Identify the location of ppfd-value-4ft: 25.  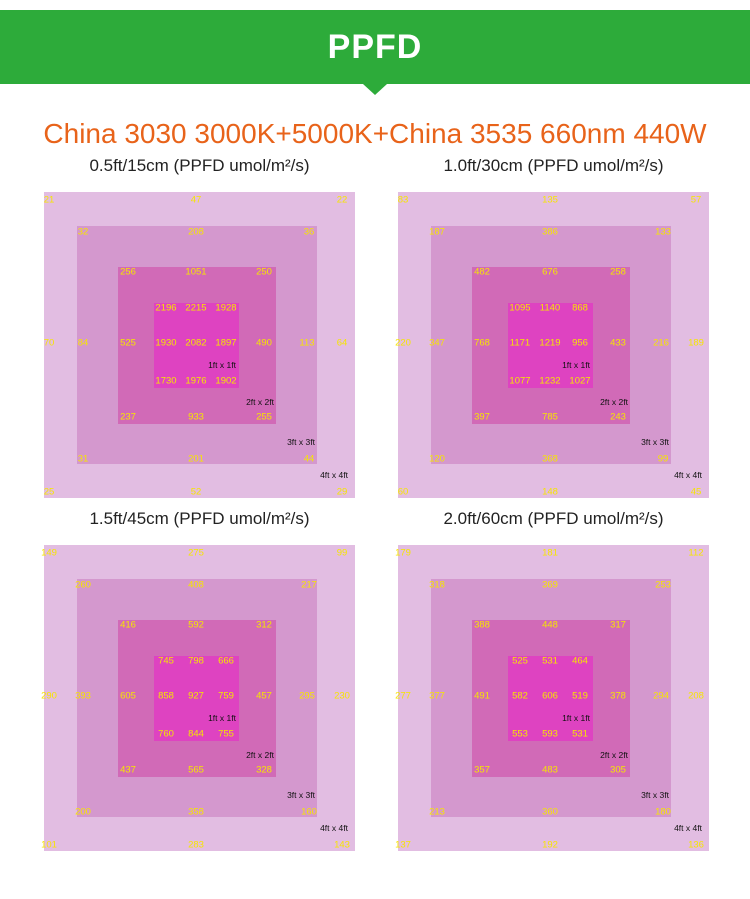
(49, 492).